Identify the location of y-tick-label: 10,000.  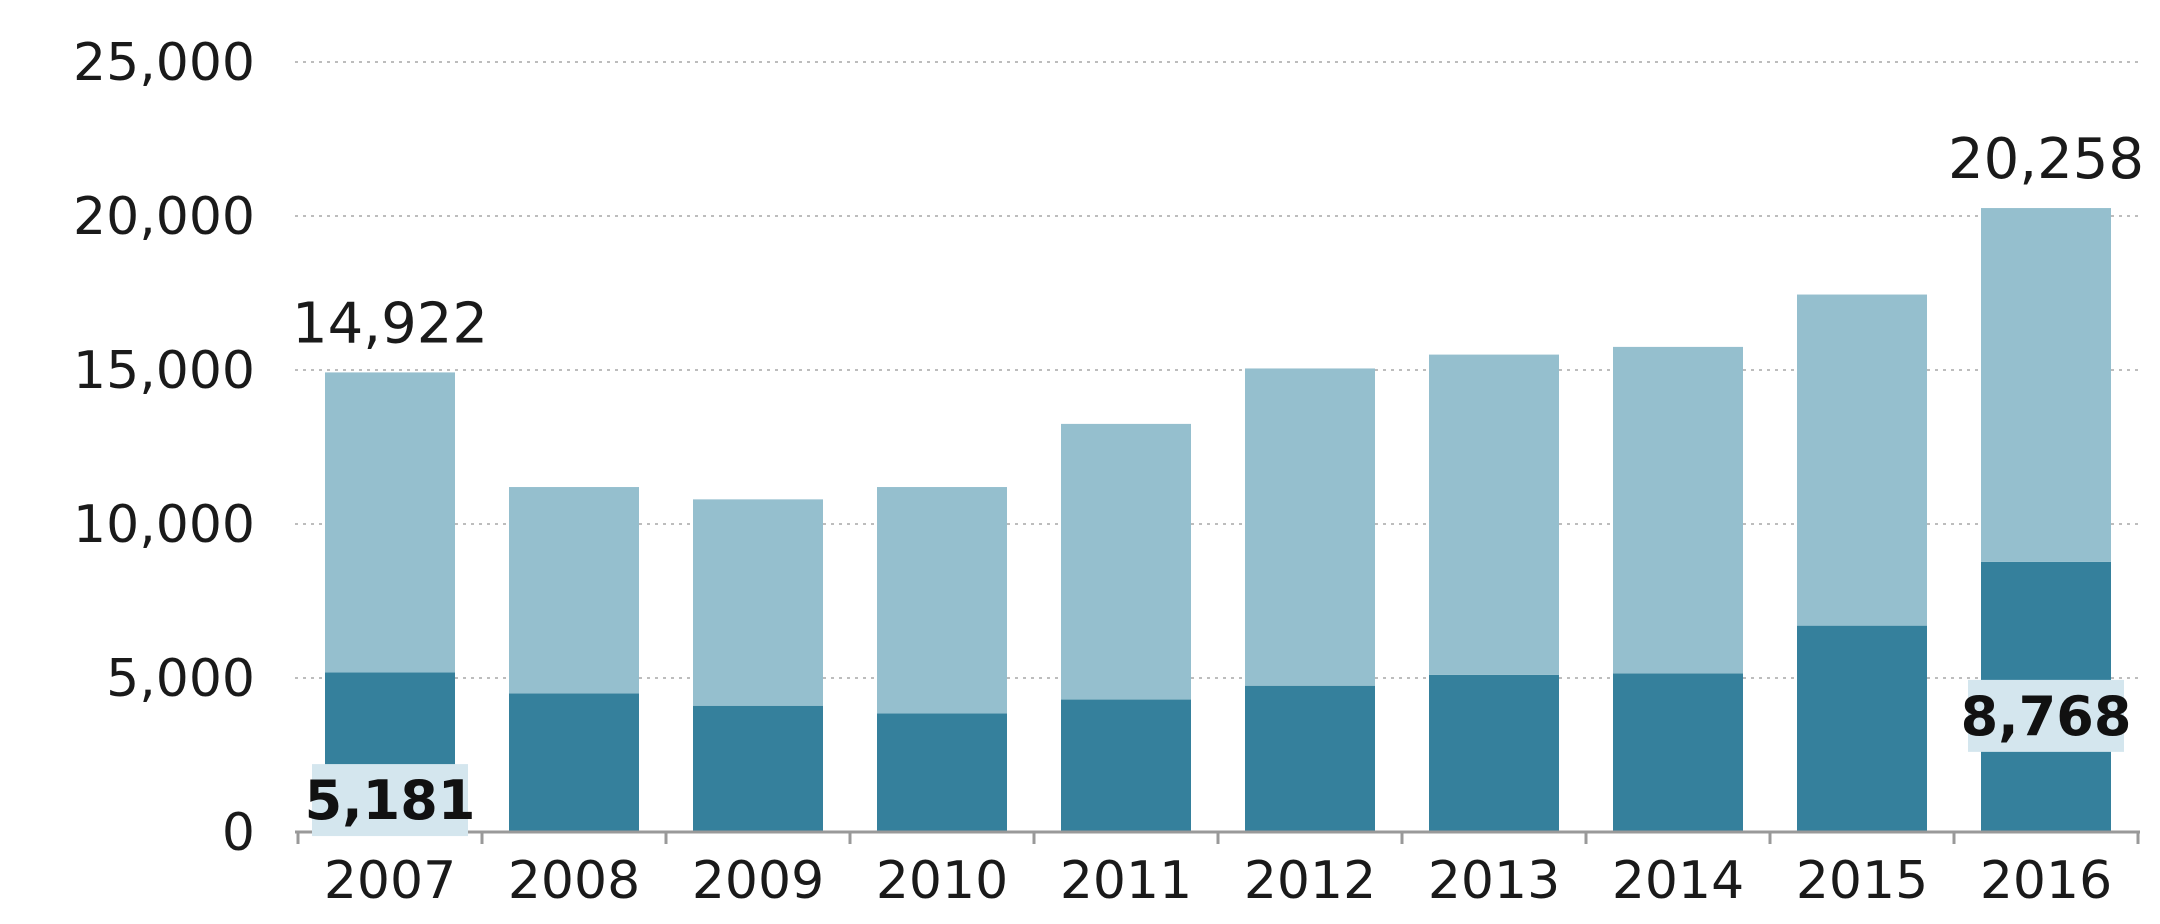
(164, 525).